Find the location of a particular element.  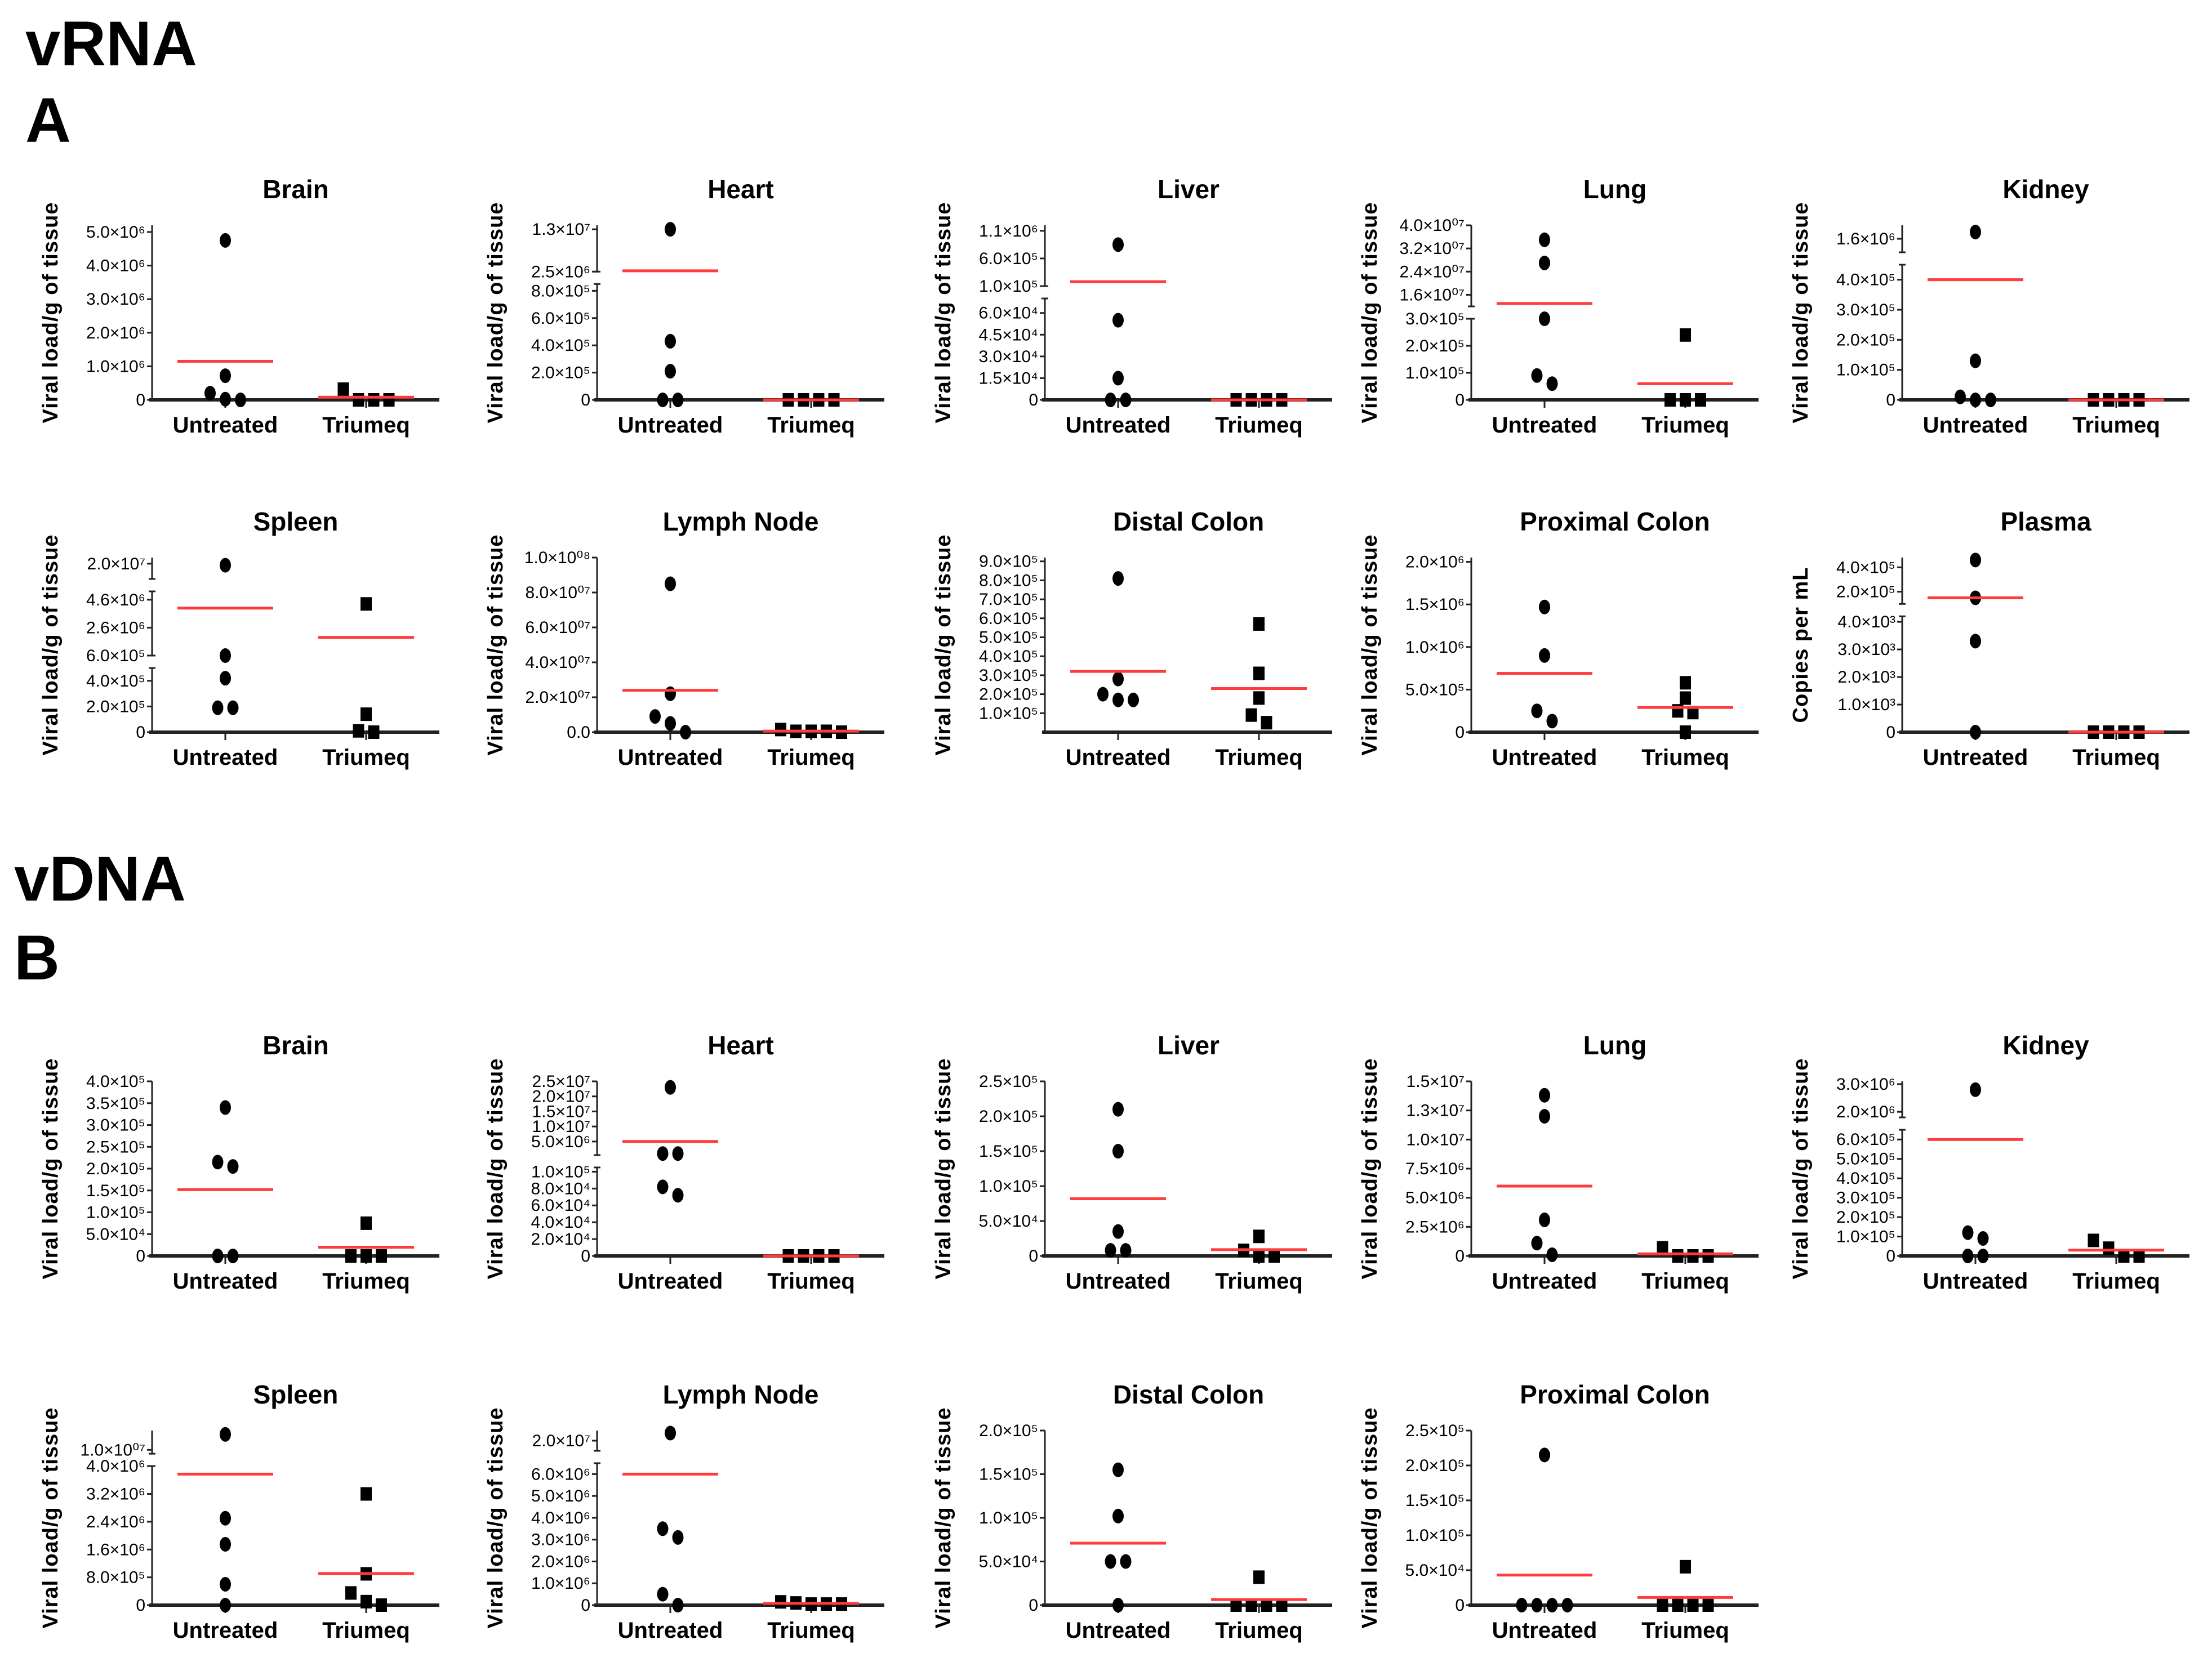

chart-title: Liver is located at coordinates (1189, 1045).